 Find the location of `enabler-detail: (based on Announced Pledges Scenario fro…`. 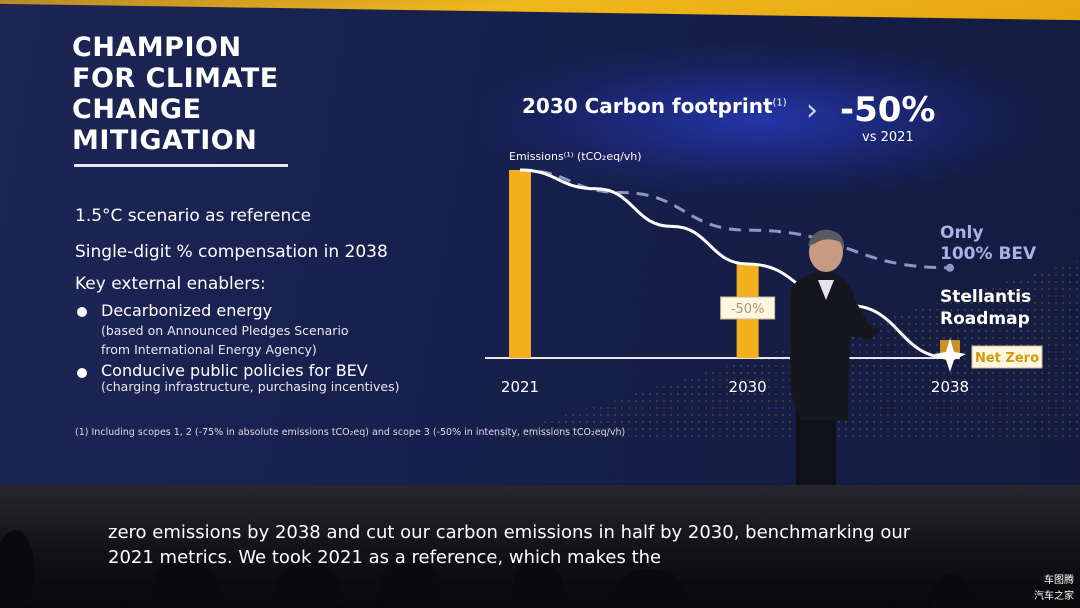

enabler-detail: (based on Announced Pledges Scenario fro… is located at coordinates (225, 340).